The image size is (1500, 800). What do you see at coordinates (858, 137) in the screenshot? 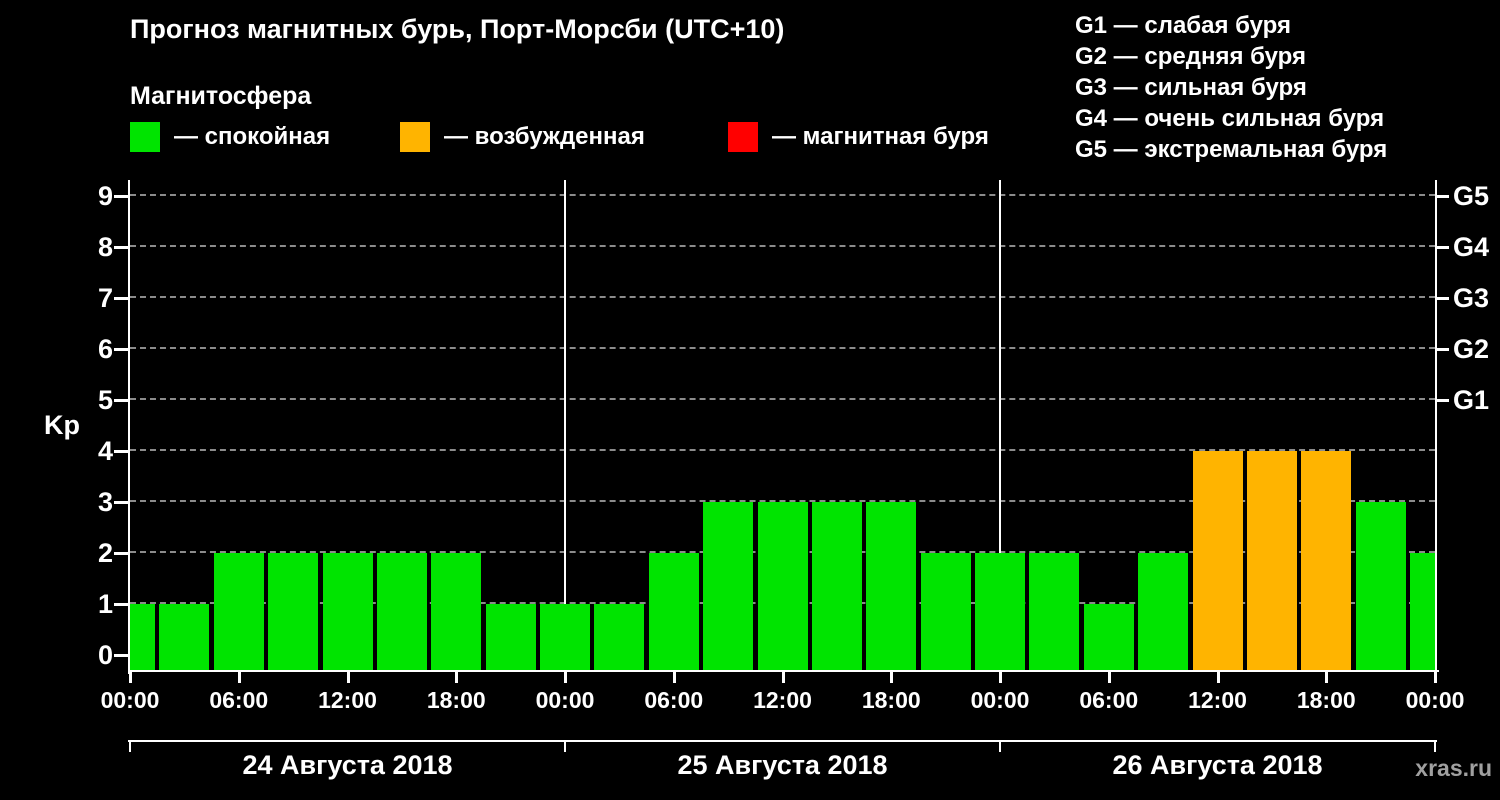
I see `legend-item-storm: — магнитная буря` at bounding box center [858, 137].